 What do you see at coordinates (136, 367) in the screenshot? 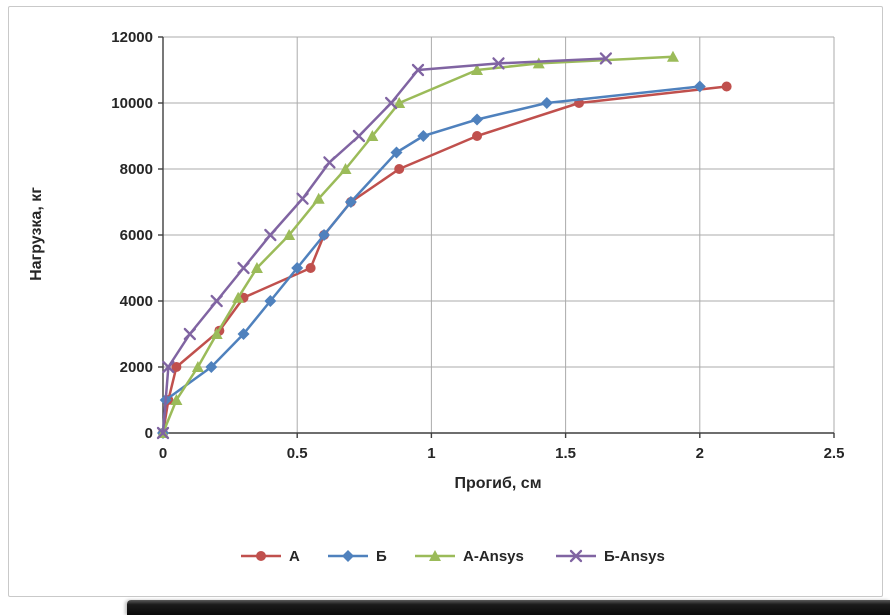
I see `svg-text: 2000` at bounding box center [136, 367].